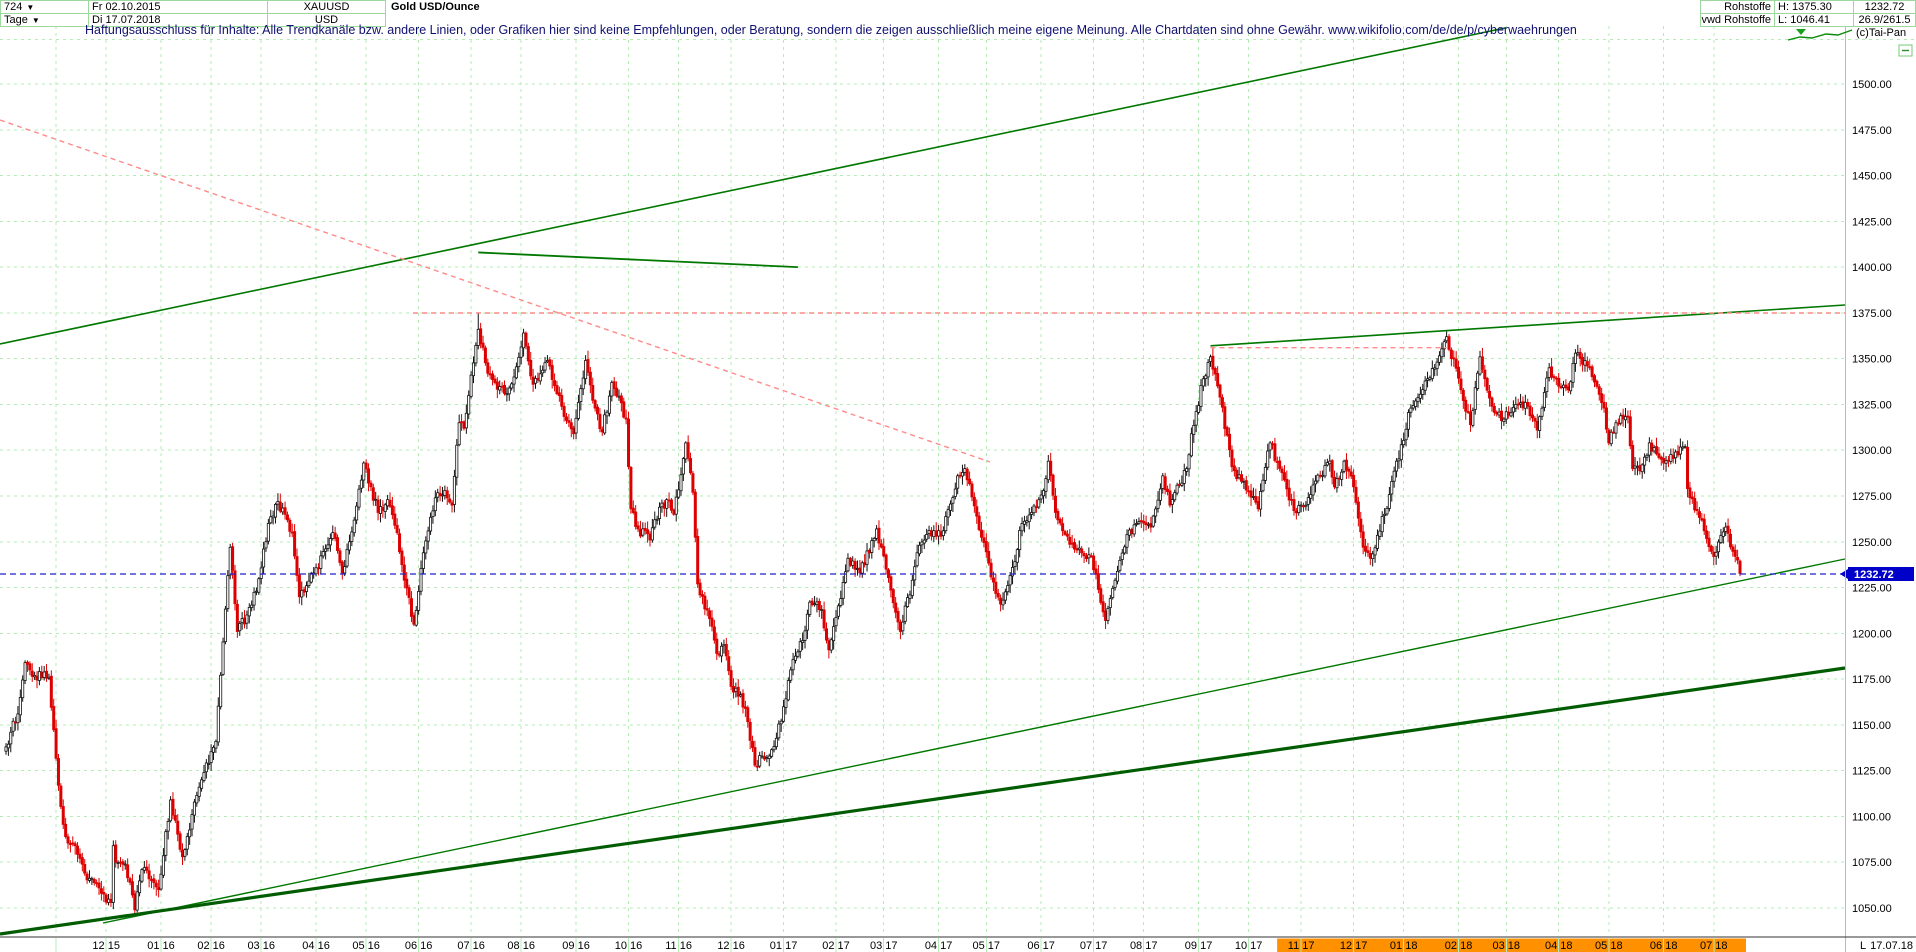 The width and height of the screenshot is (1916, 952). What do you see at coordinates (1872, 543) in the screenshot?
I see `y-tick-label: 1250.00` at bounding box center [1872, 543].